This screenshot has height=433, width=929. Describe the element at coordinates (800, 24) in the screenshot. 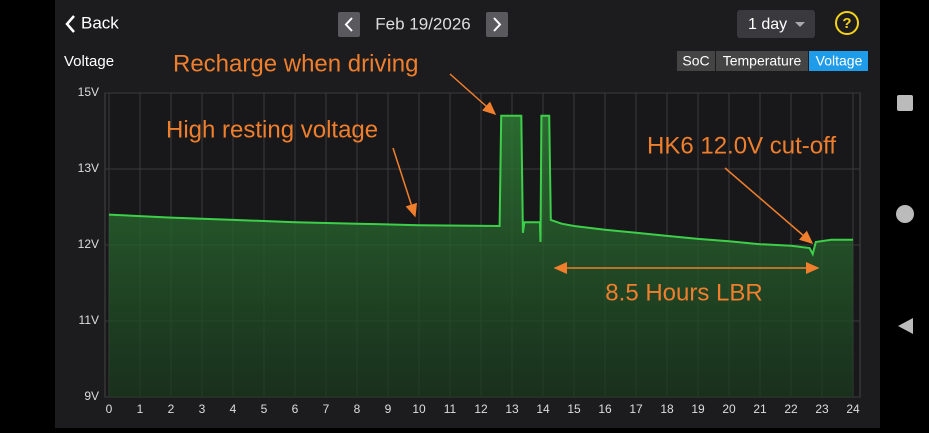

I see `dropdown-arrow` at that location.